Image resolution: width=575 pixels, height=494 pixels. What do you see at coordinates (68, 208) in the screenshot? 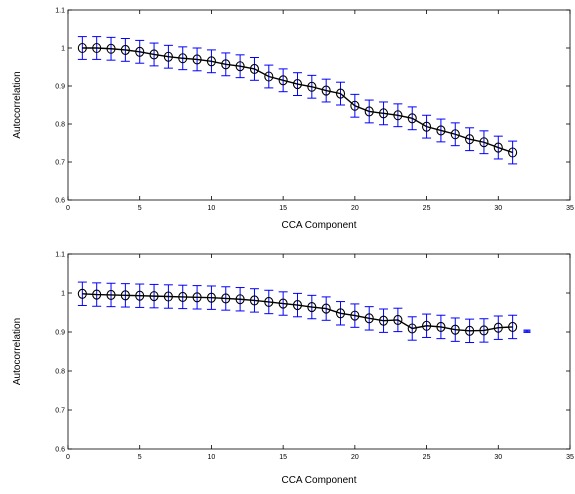
I see `x-tick-label: 0` at bounding box center [68, 208].